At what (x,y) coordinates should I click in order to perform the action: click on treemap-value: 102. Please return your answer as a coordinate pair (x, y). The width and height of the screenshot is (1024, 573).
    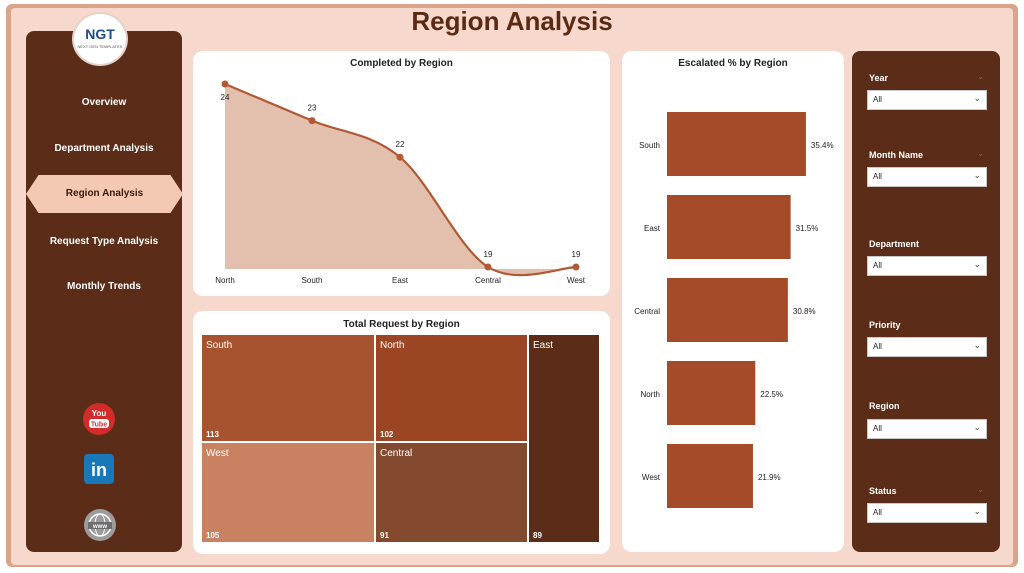
    Looking at the image, I should click on (387, 434).